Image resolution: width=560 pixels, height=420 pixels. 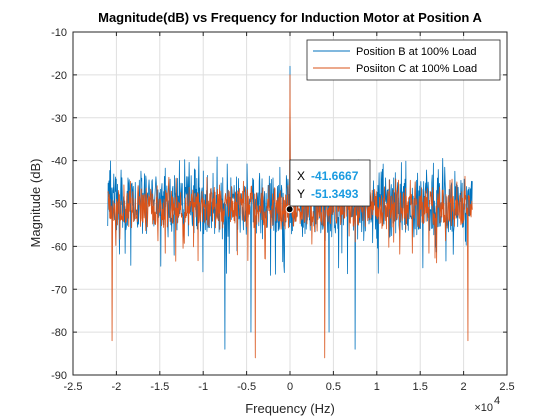 I want to click on datatip-x-label: X, so click(x=301, y=176).